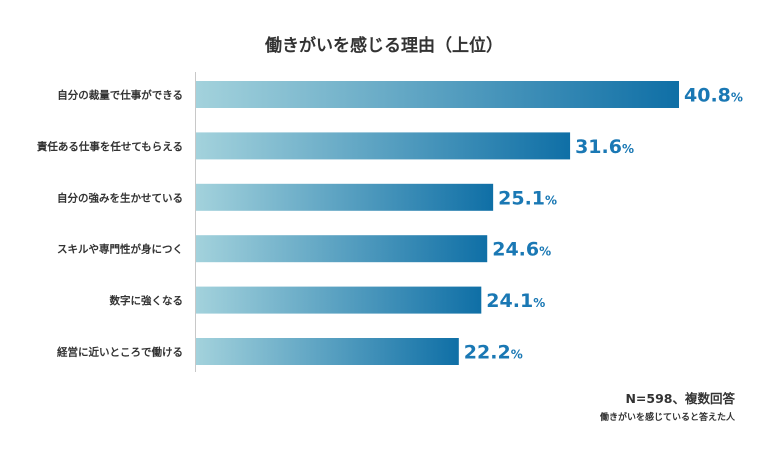  Describe the element at coordinates (713, 96) in the screenshot. I see `value-label: 40.8%` at that location.